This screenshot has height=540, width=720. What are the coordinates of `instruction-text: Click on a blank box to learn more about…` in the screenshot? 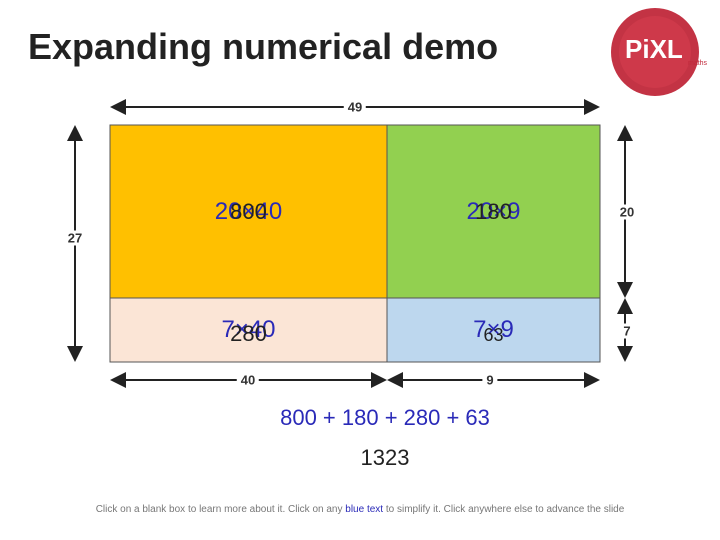 It's located at (220, 509).